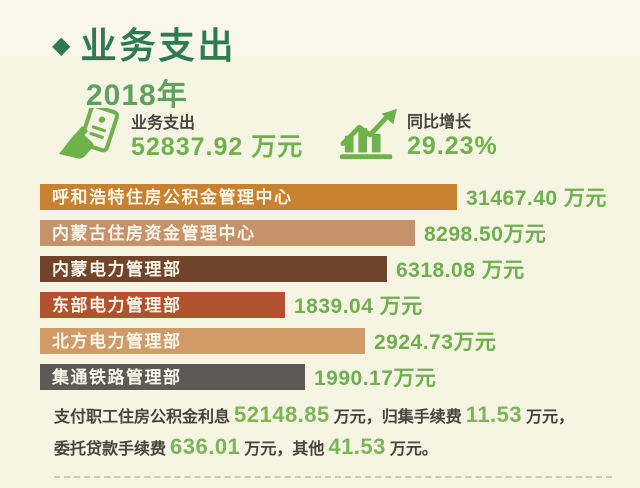 The height and width of the screenshot is (488, 640). I want to click on stat-yoy-growth: 同比增长 29.23%, so click(419, 136).